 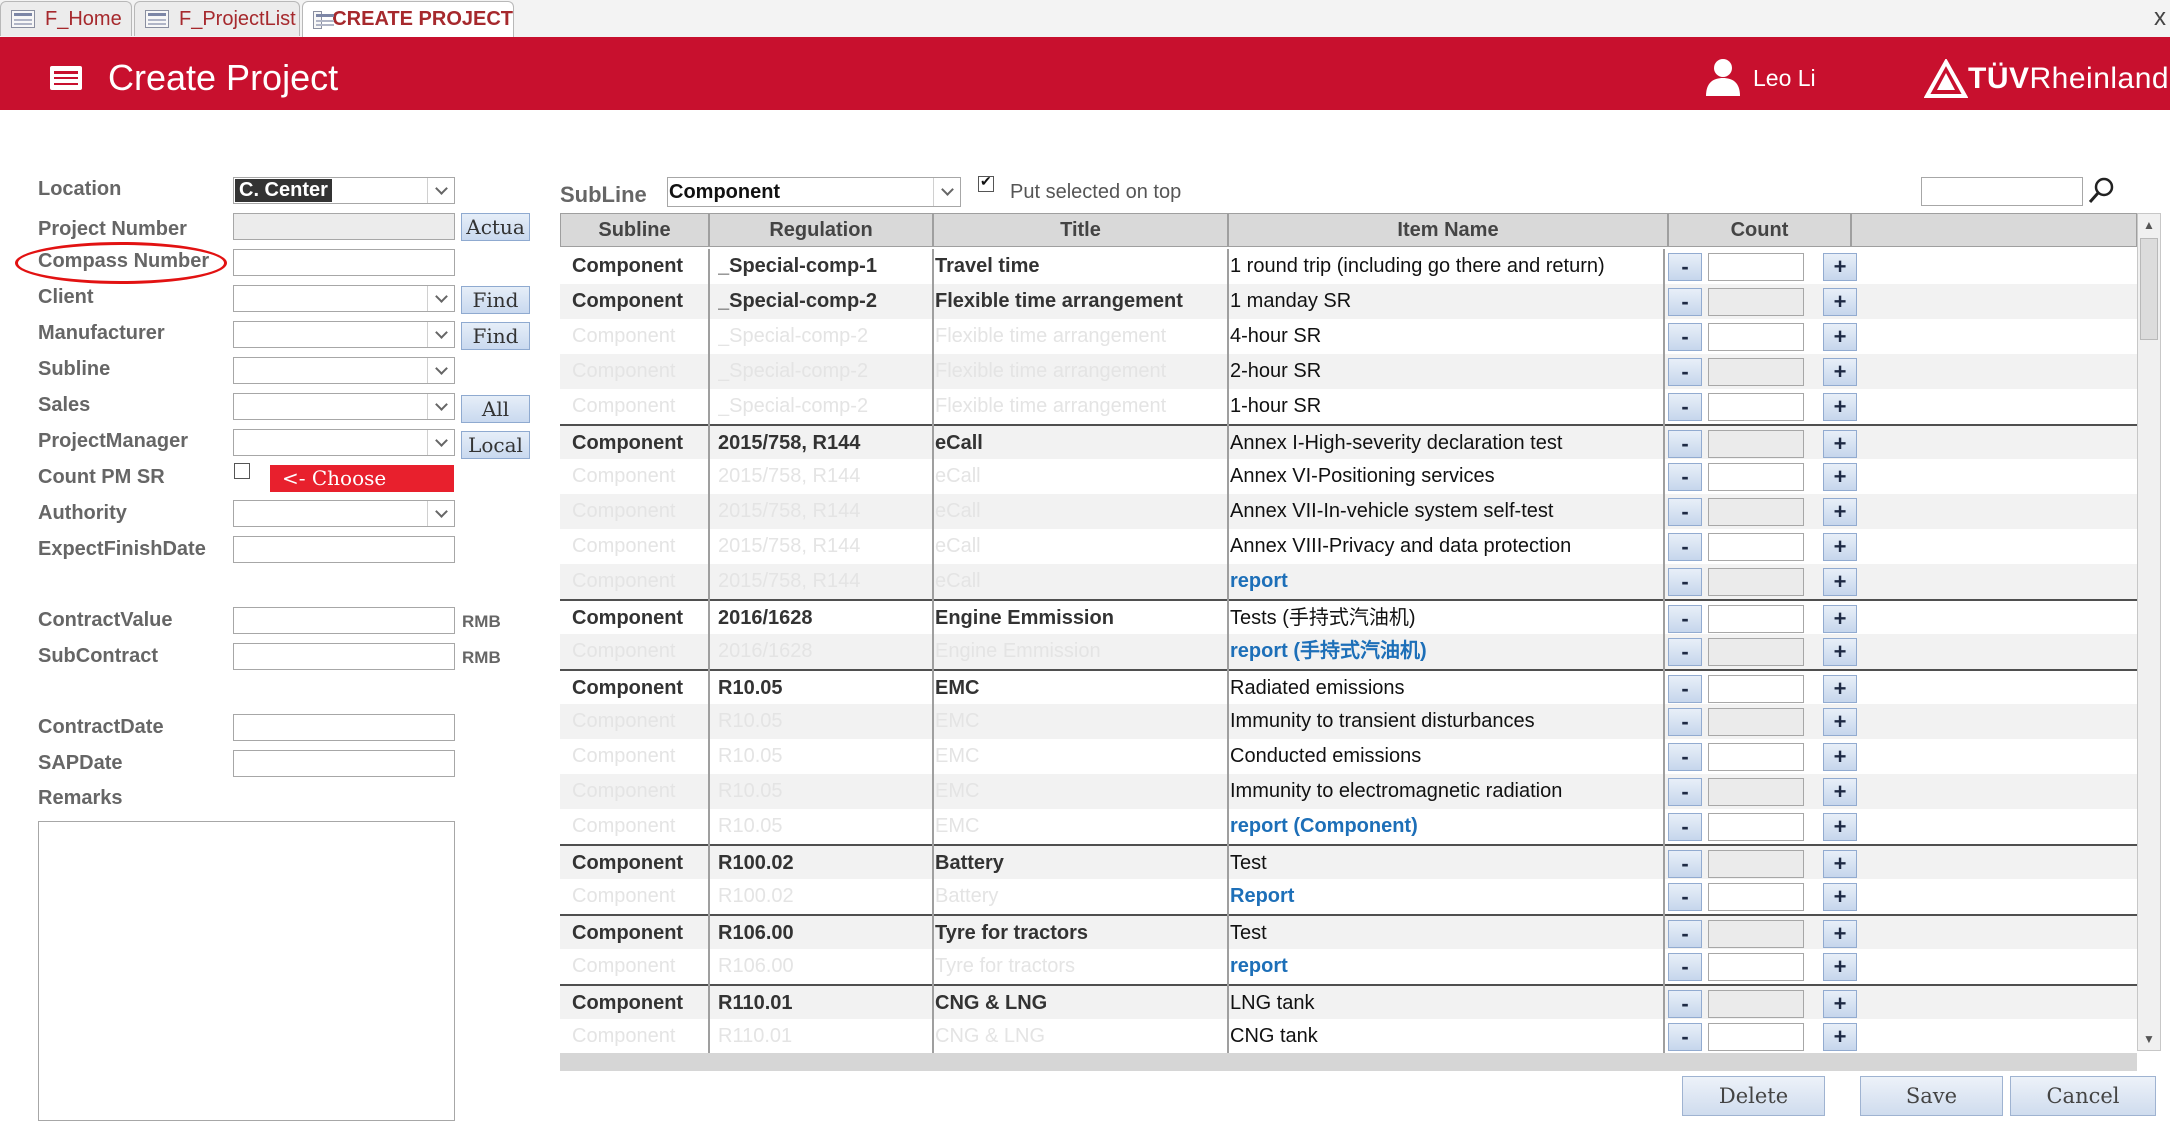 I want to click on location-combo: C. Center, so click(x=344, y=190).